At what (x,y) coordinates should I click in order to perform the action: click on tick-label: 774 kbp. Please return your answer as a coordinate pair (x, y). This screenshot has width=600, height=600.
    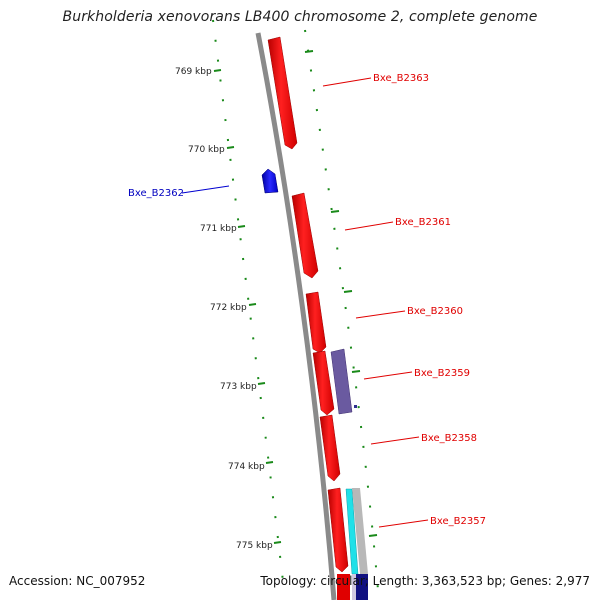
    Looking at the image, I should click on (246, 467).